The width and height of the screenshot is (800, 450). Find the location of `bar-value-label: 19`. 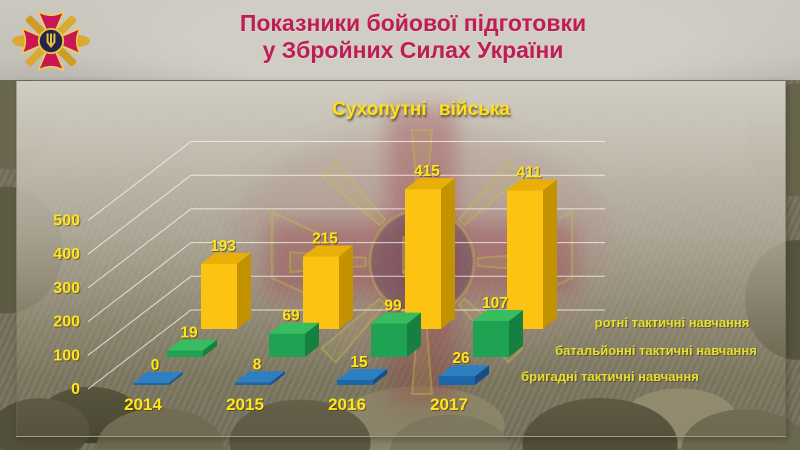

bar-value-label: 19 is located at coordinates (189, 333).